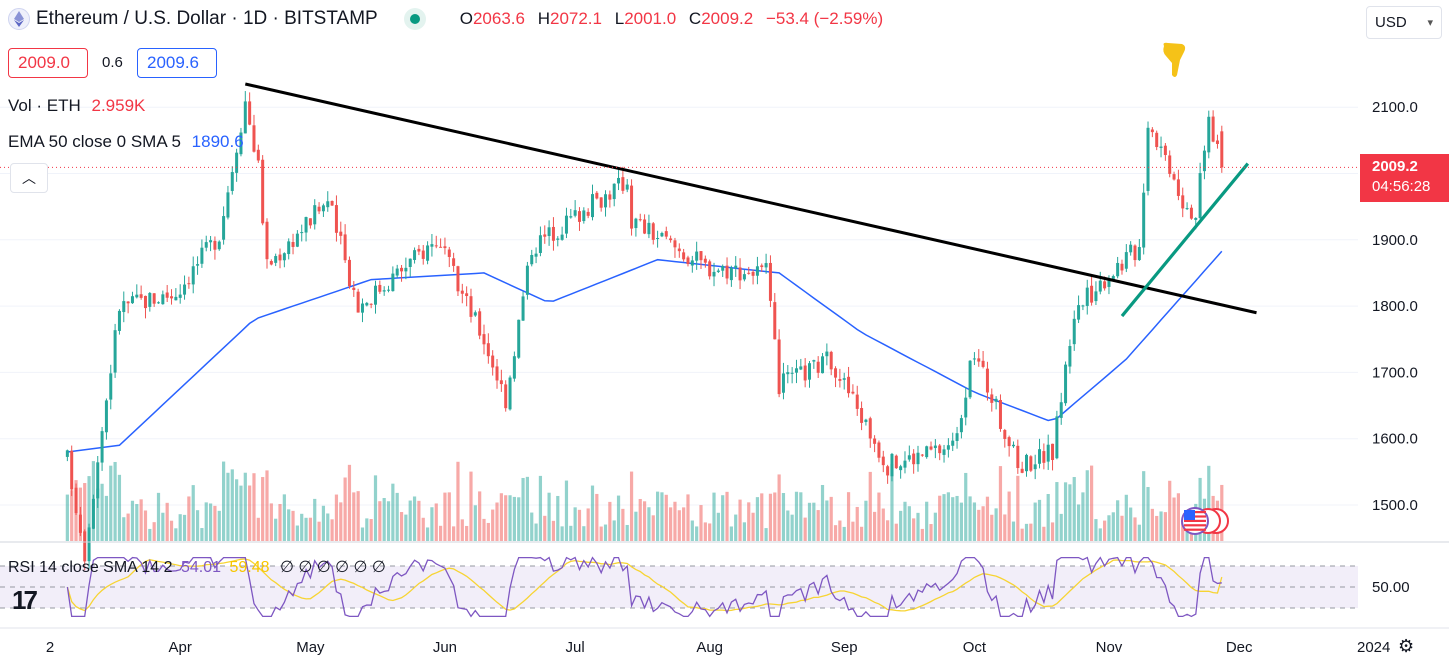 Image resolution: width=1449 pixels, height=657 pixels. Describe the element at coordinates (25, 600) in the screenshot. I see `tradingview-logo: 17` at that location.